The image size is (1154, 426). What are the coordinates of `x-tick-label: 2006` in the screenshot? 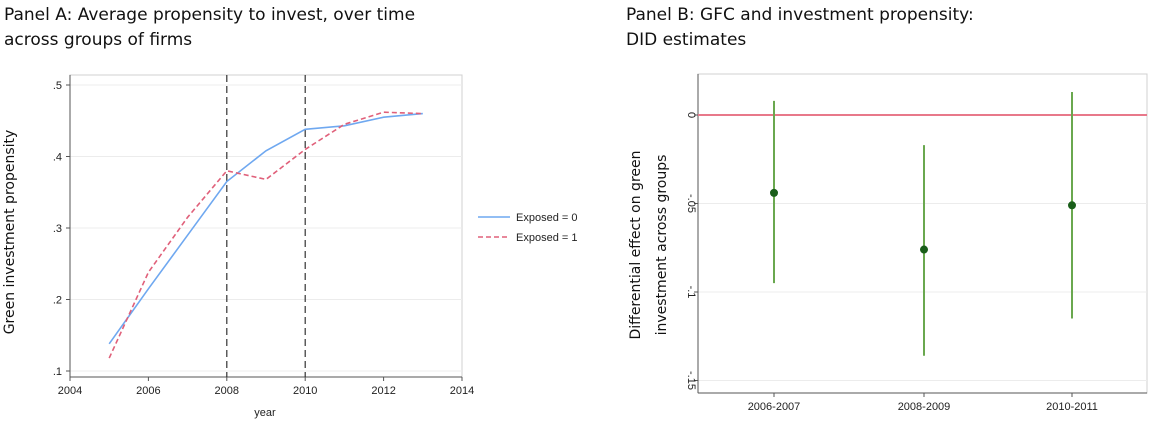 It's located at (148, 391).